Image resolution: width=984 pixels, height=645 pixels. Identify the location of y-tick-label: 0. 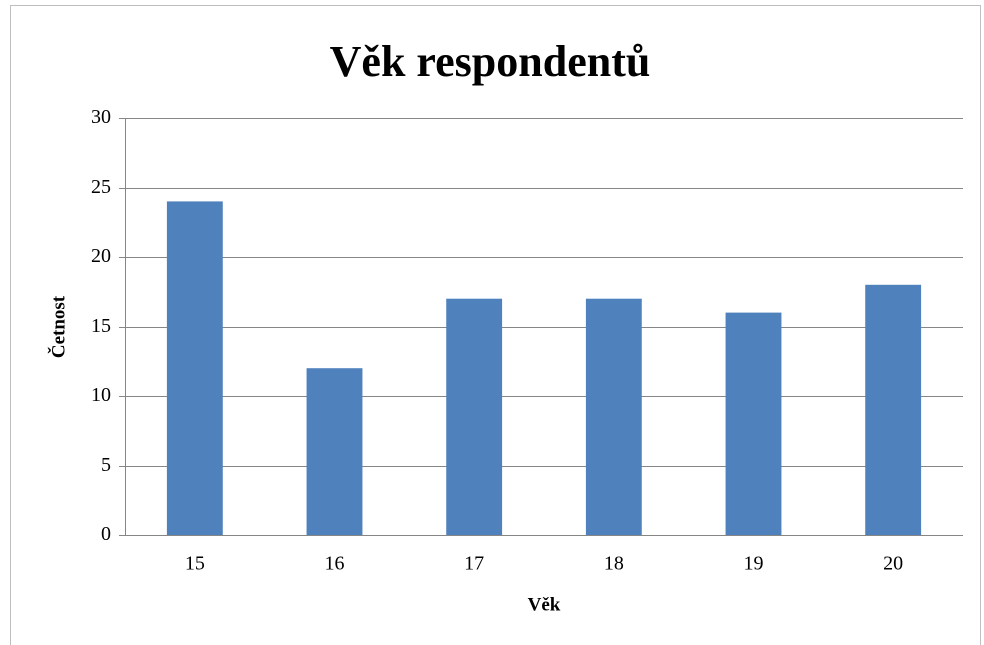
(106, 534).